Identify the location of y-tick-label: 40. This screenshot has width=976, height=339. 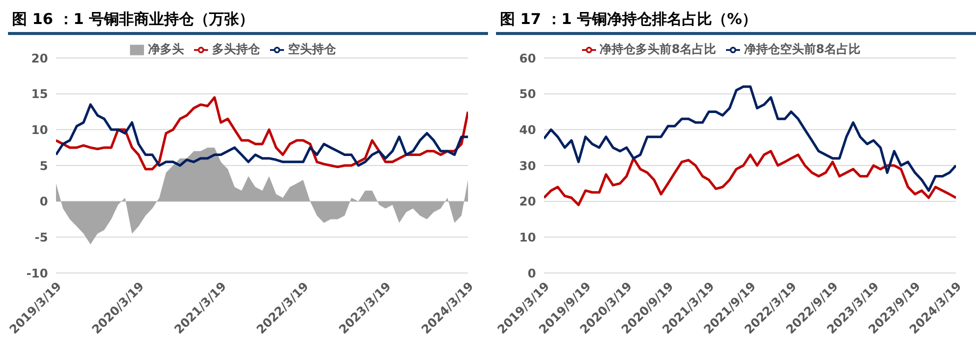
(527, 129).